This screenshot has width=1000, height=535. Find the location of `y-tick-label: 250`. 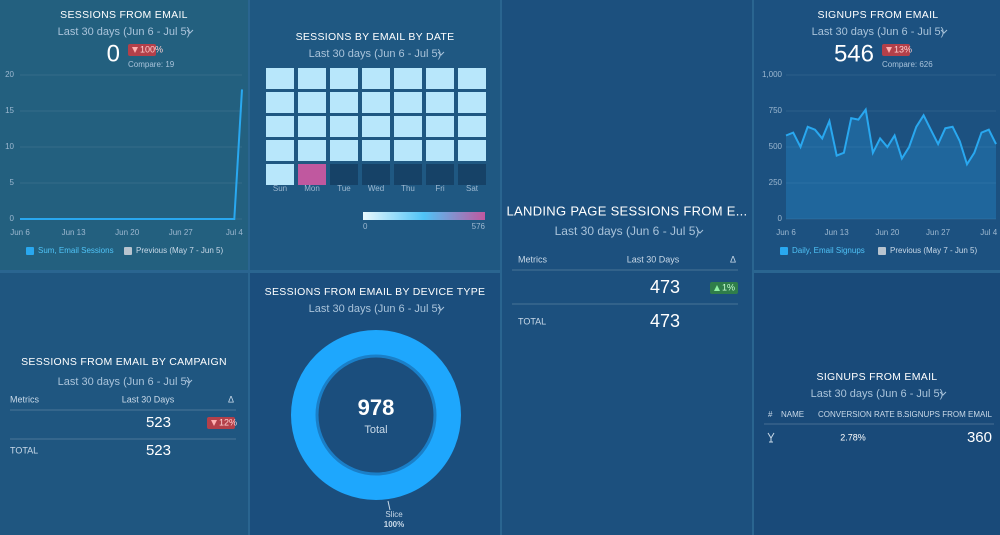

y-tick-label: 250 is located at coordinates (776, 182).